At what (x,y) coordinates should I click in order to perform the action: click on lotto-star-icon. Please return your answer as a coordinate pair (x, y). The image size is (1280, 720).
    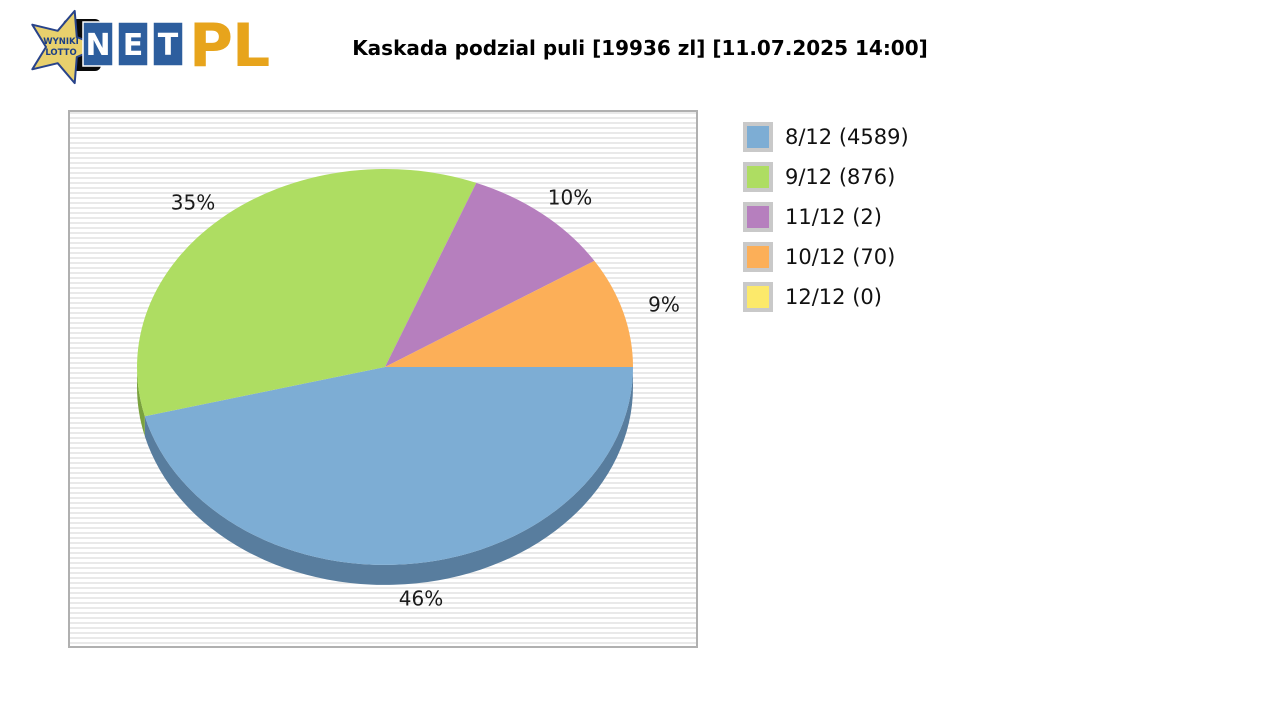
    Looking at the image, I should click on (66, 47).